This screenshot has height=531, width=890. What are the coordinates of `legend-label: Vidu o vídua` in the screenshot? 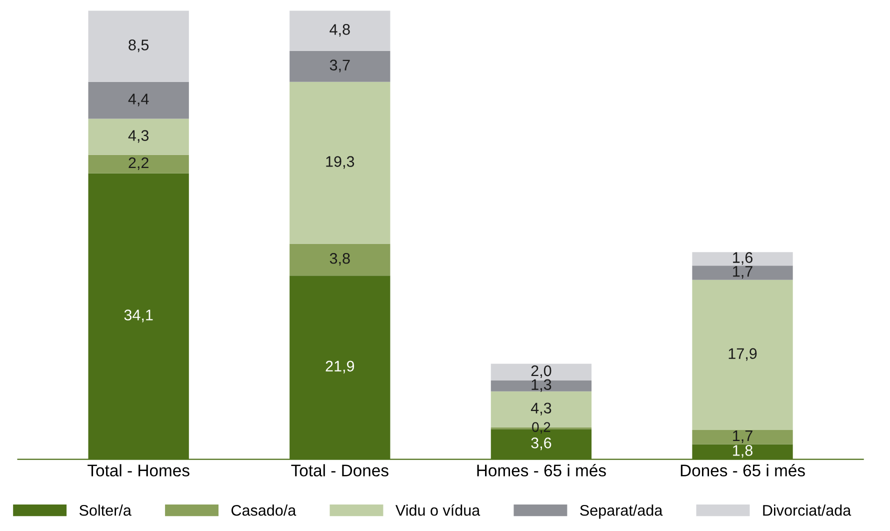 It's located at (438, 510).